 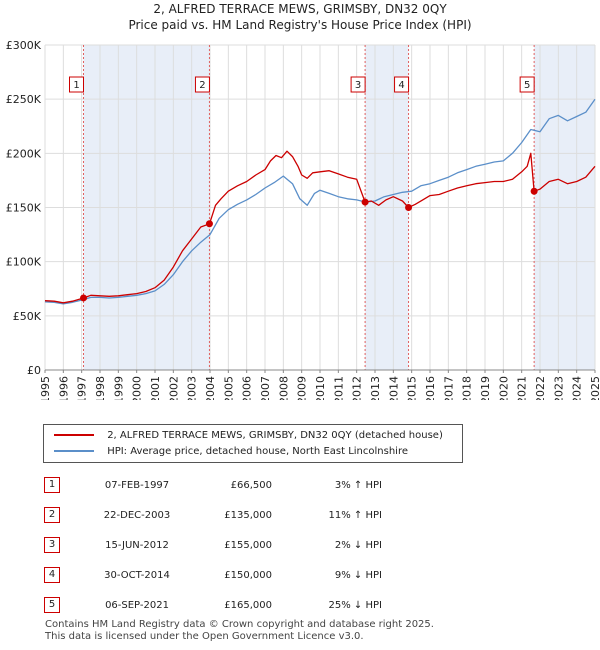 What do you see at coordinates (52, 515) in the screenshot?
I see `sale-number-badge: 2` at bounding box center [52, 515].